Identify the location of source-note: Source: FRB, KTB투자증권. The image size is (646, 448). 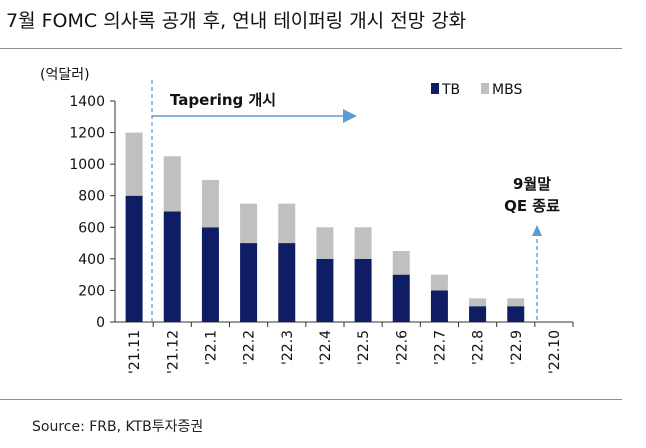
(118, 427).